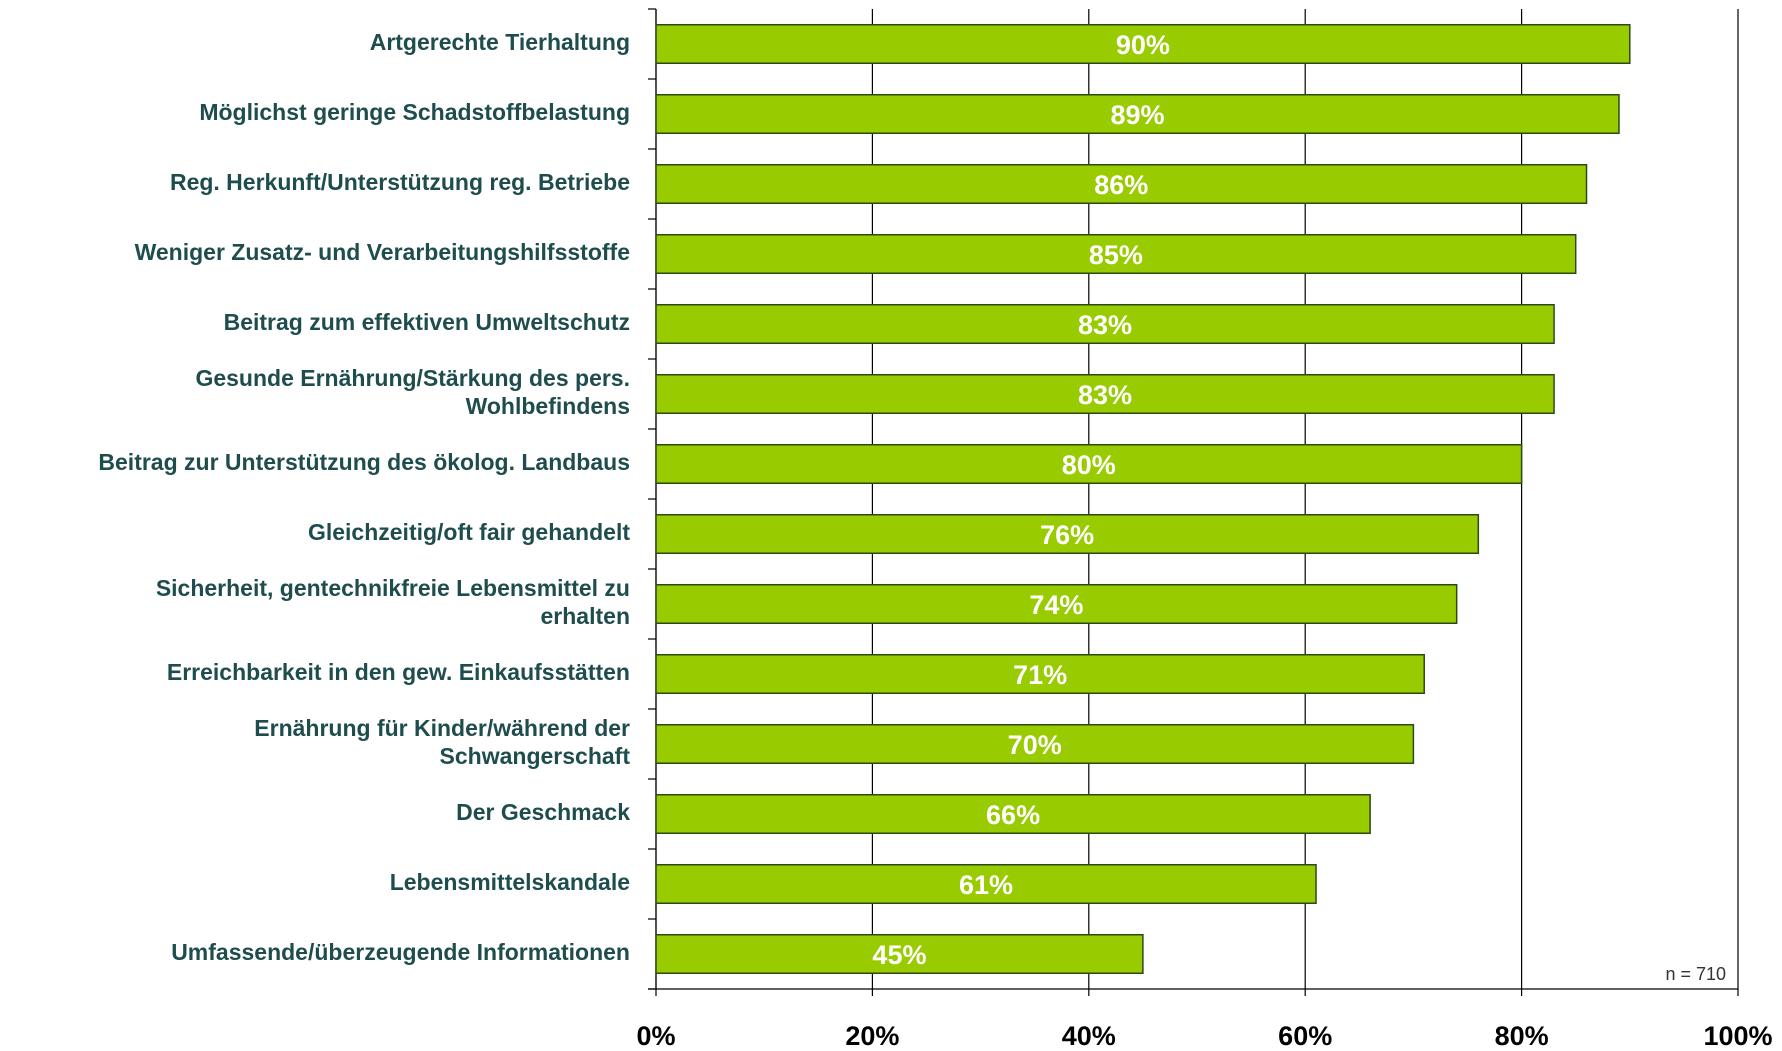 The height and width of the screenshot is (1051, 1782). Describe the element at coordinates (655, 1036) in the screenshot. I see `x-tick-label: 0%` at that location.